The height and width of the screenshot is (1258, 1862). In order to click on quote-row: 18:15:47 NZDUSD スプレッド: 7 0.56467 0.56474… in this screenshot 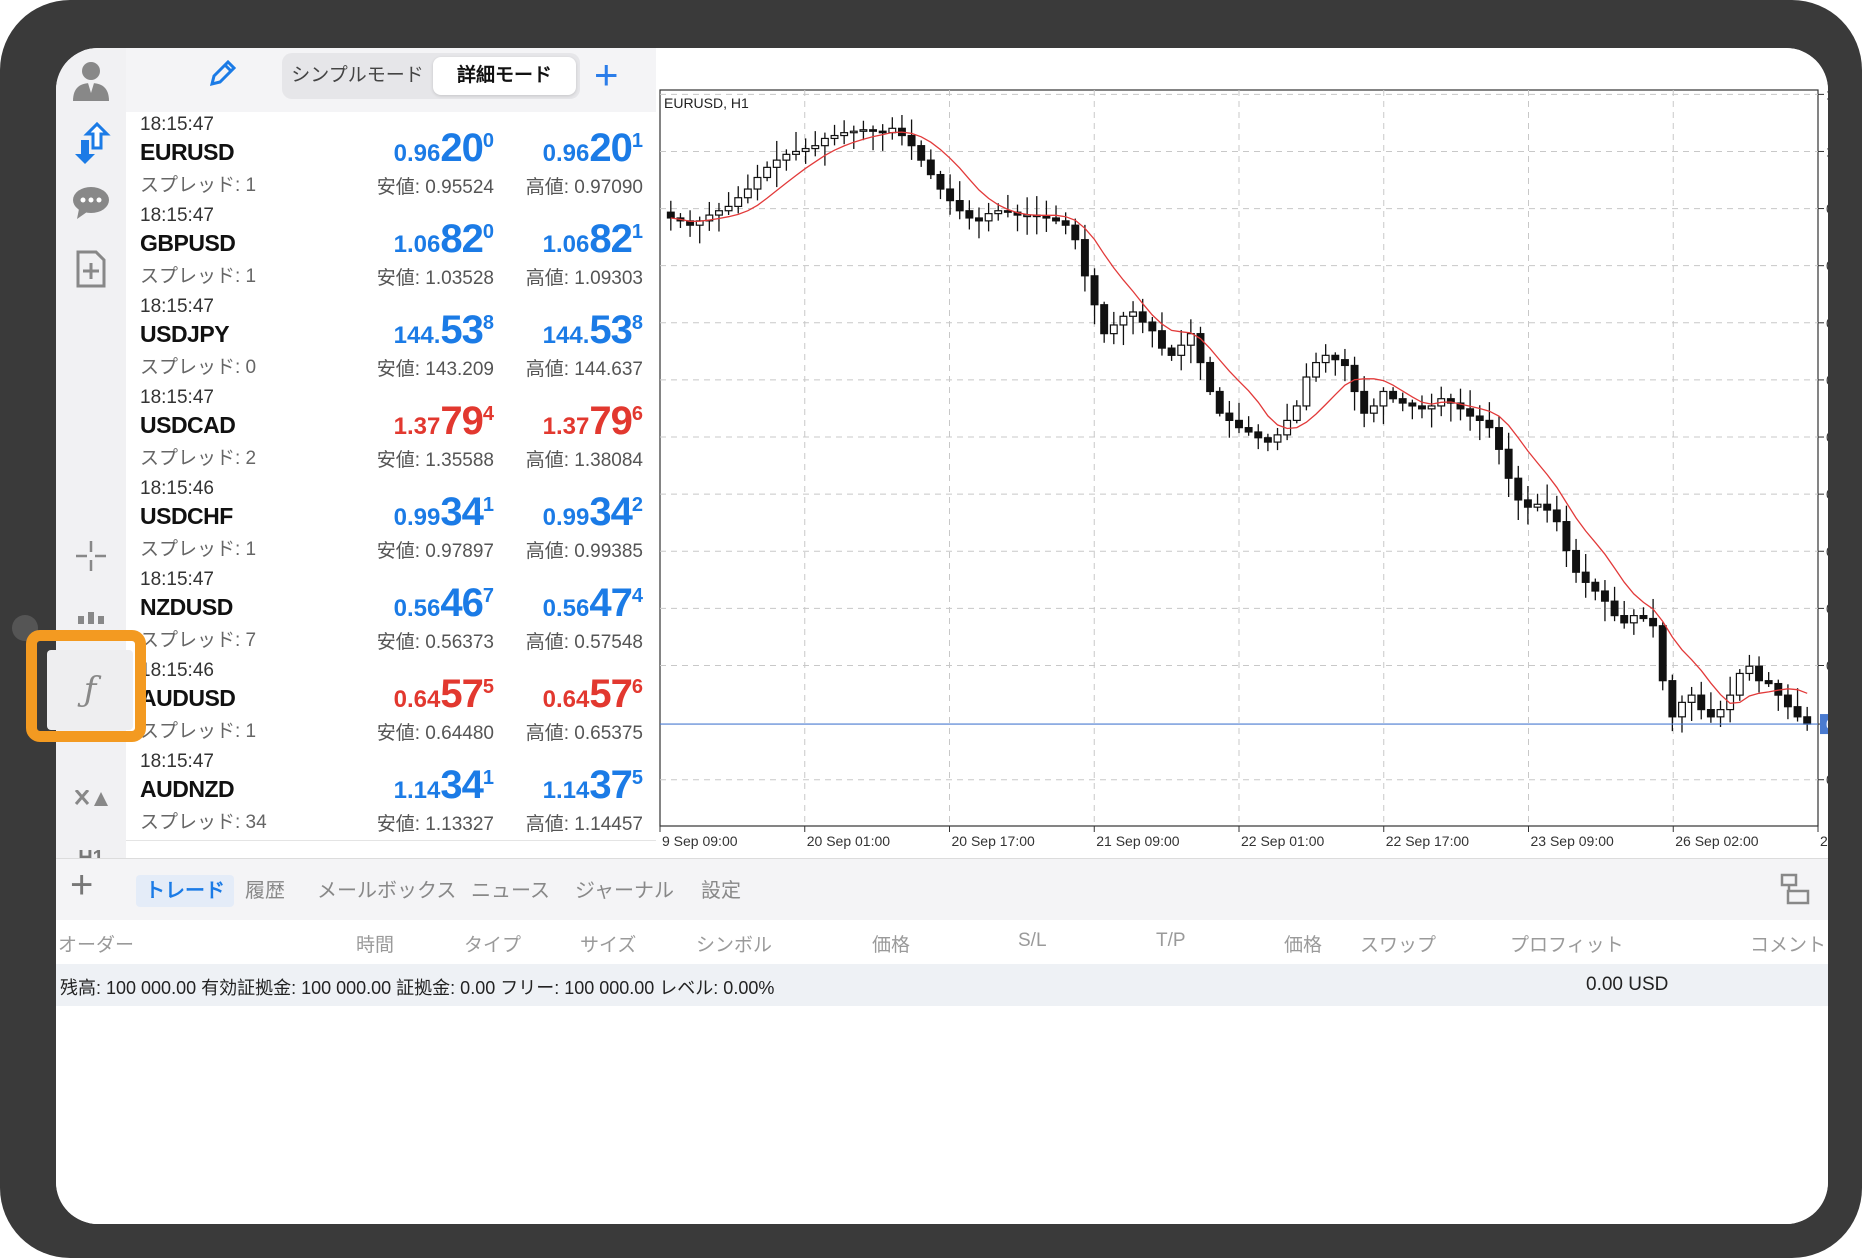, I will do `click(391, 613)`.